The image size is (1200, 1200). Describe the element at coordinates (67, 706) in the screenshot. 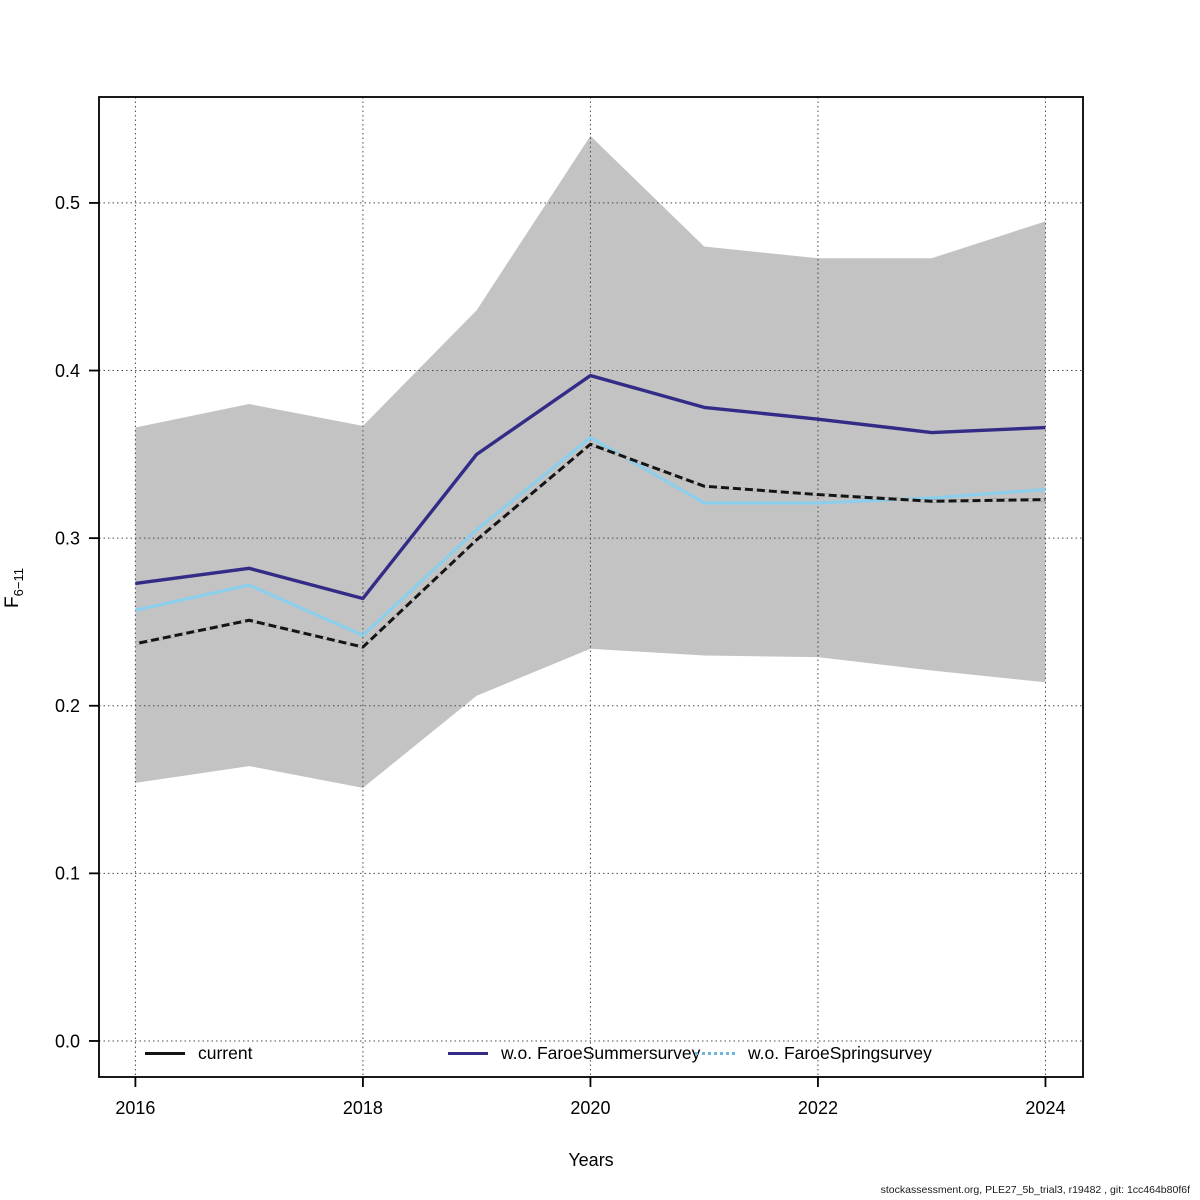

I see `y-tick-label: 0.2` at that location.